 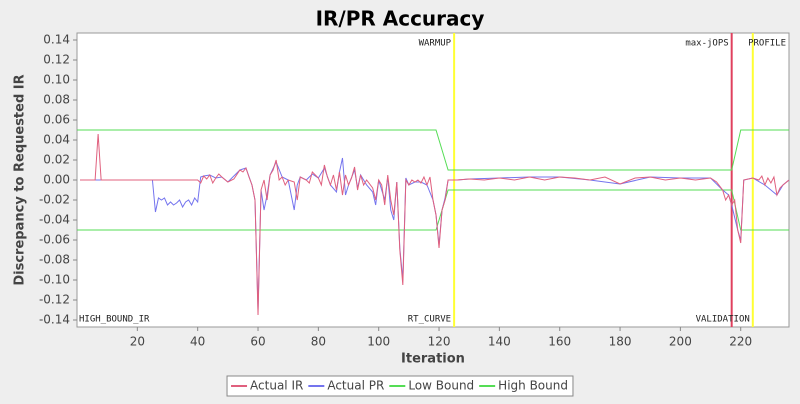 I want to click on x-tick-label: 120, so click(x=439, y=342).